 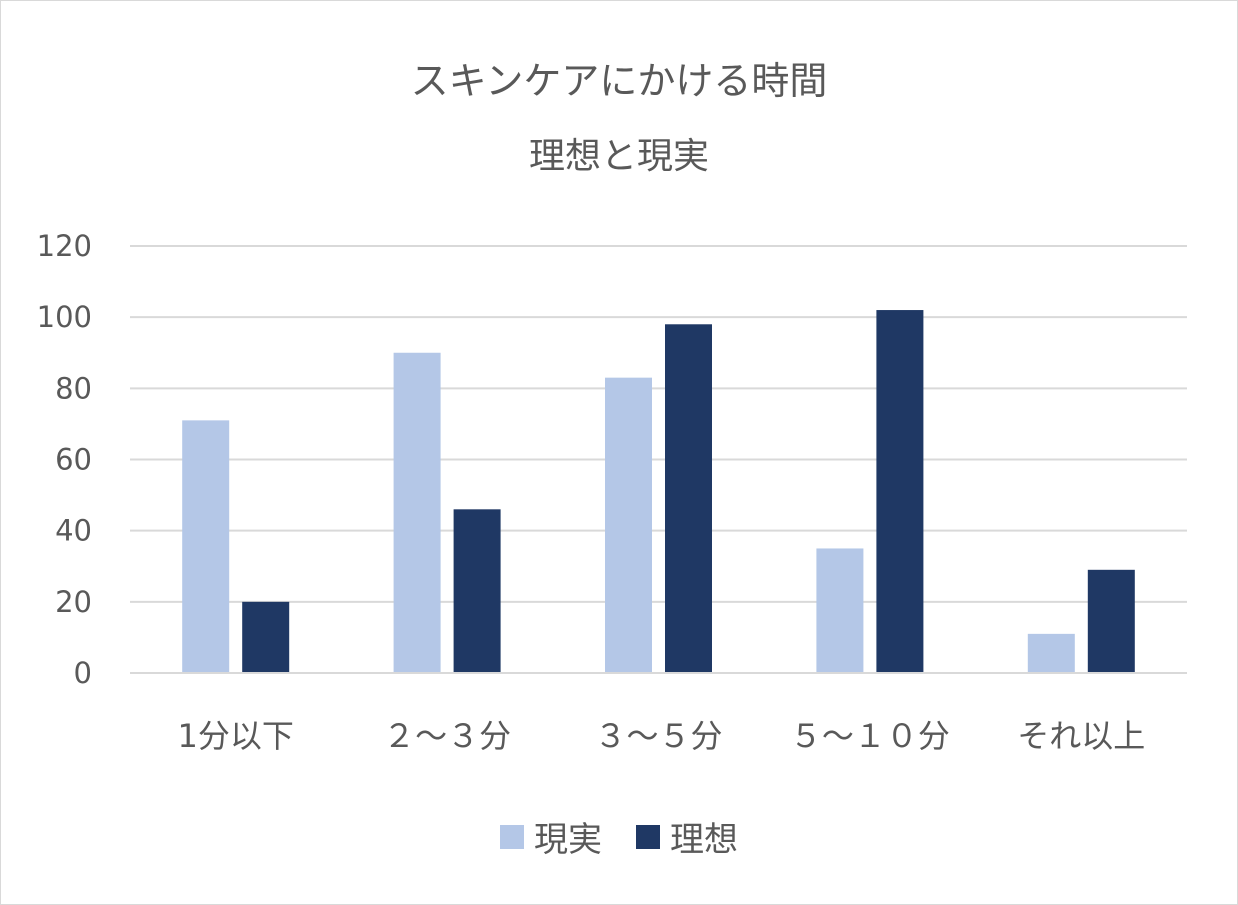 What do you see at coordinates (73, 460) in the screenshot?
I see `y-tick-label: 60` at bounding box center [73, 460].